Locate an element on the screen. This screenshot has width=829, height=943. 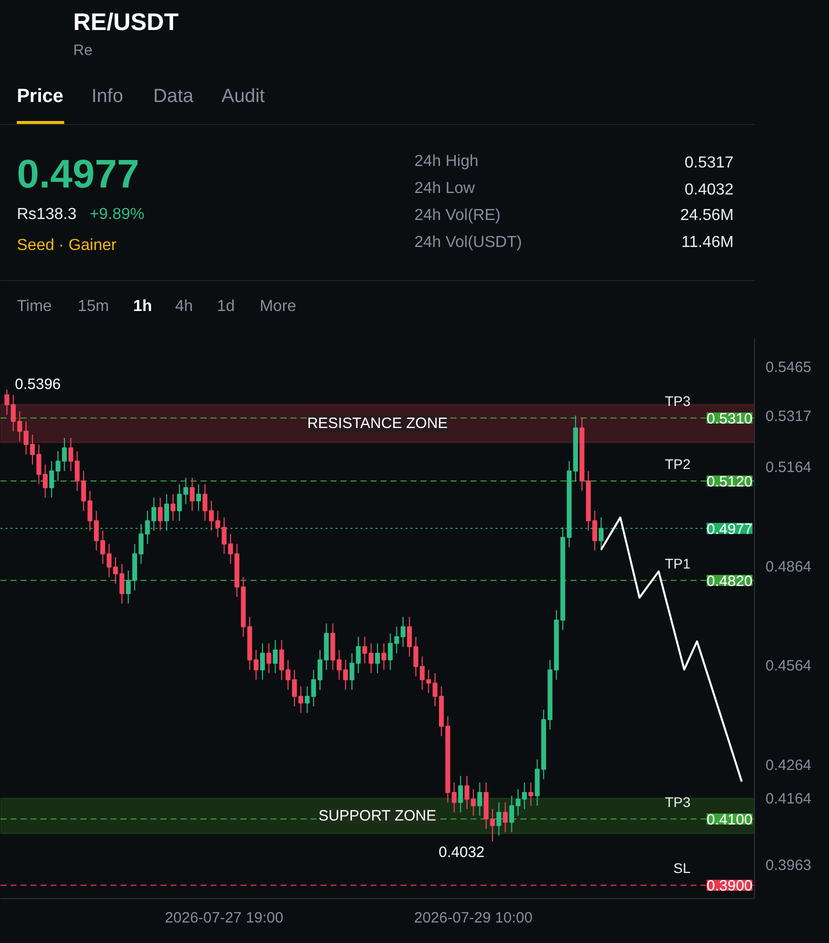
y-tick-label: 0.3963 is located at coordinates (789, 865).